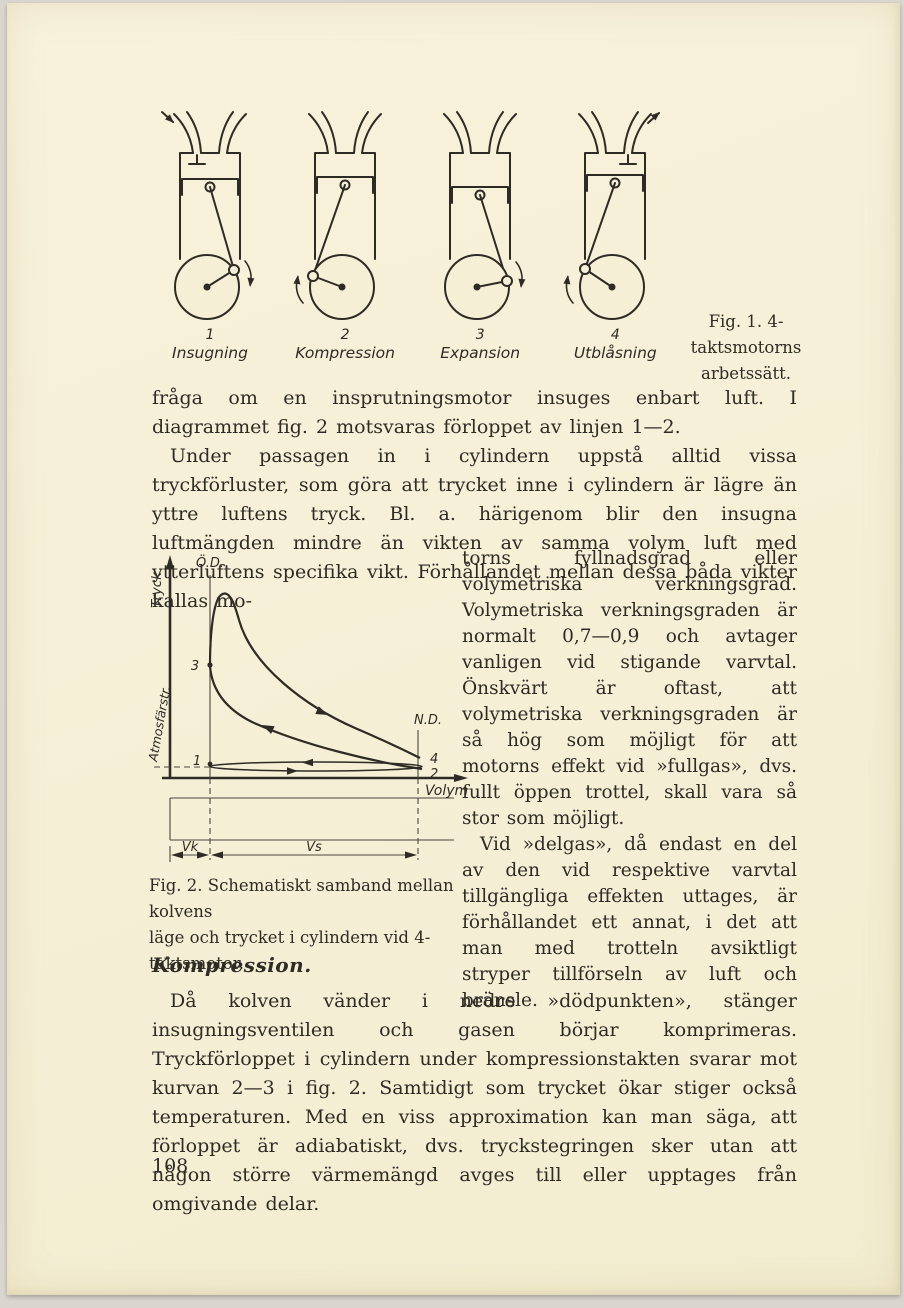 The height and width of the screenshot is (1308, 904). I want to click on fig2-clearance-volume-label: Vk, so click(190, 847).